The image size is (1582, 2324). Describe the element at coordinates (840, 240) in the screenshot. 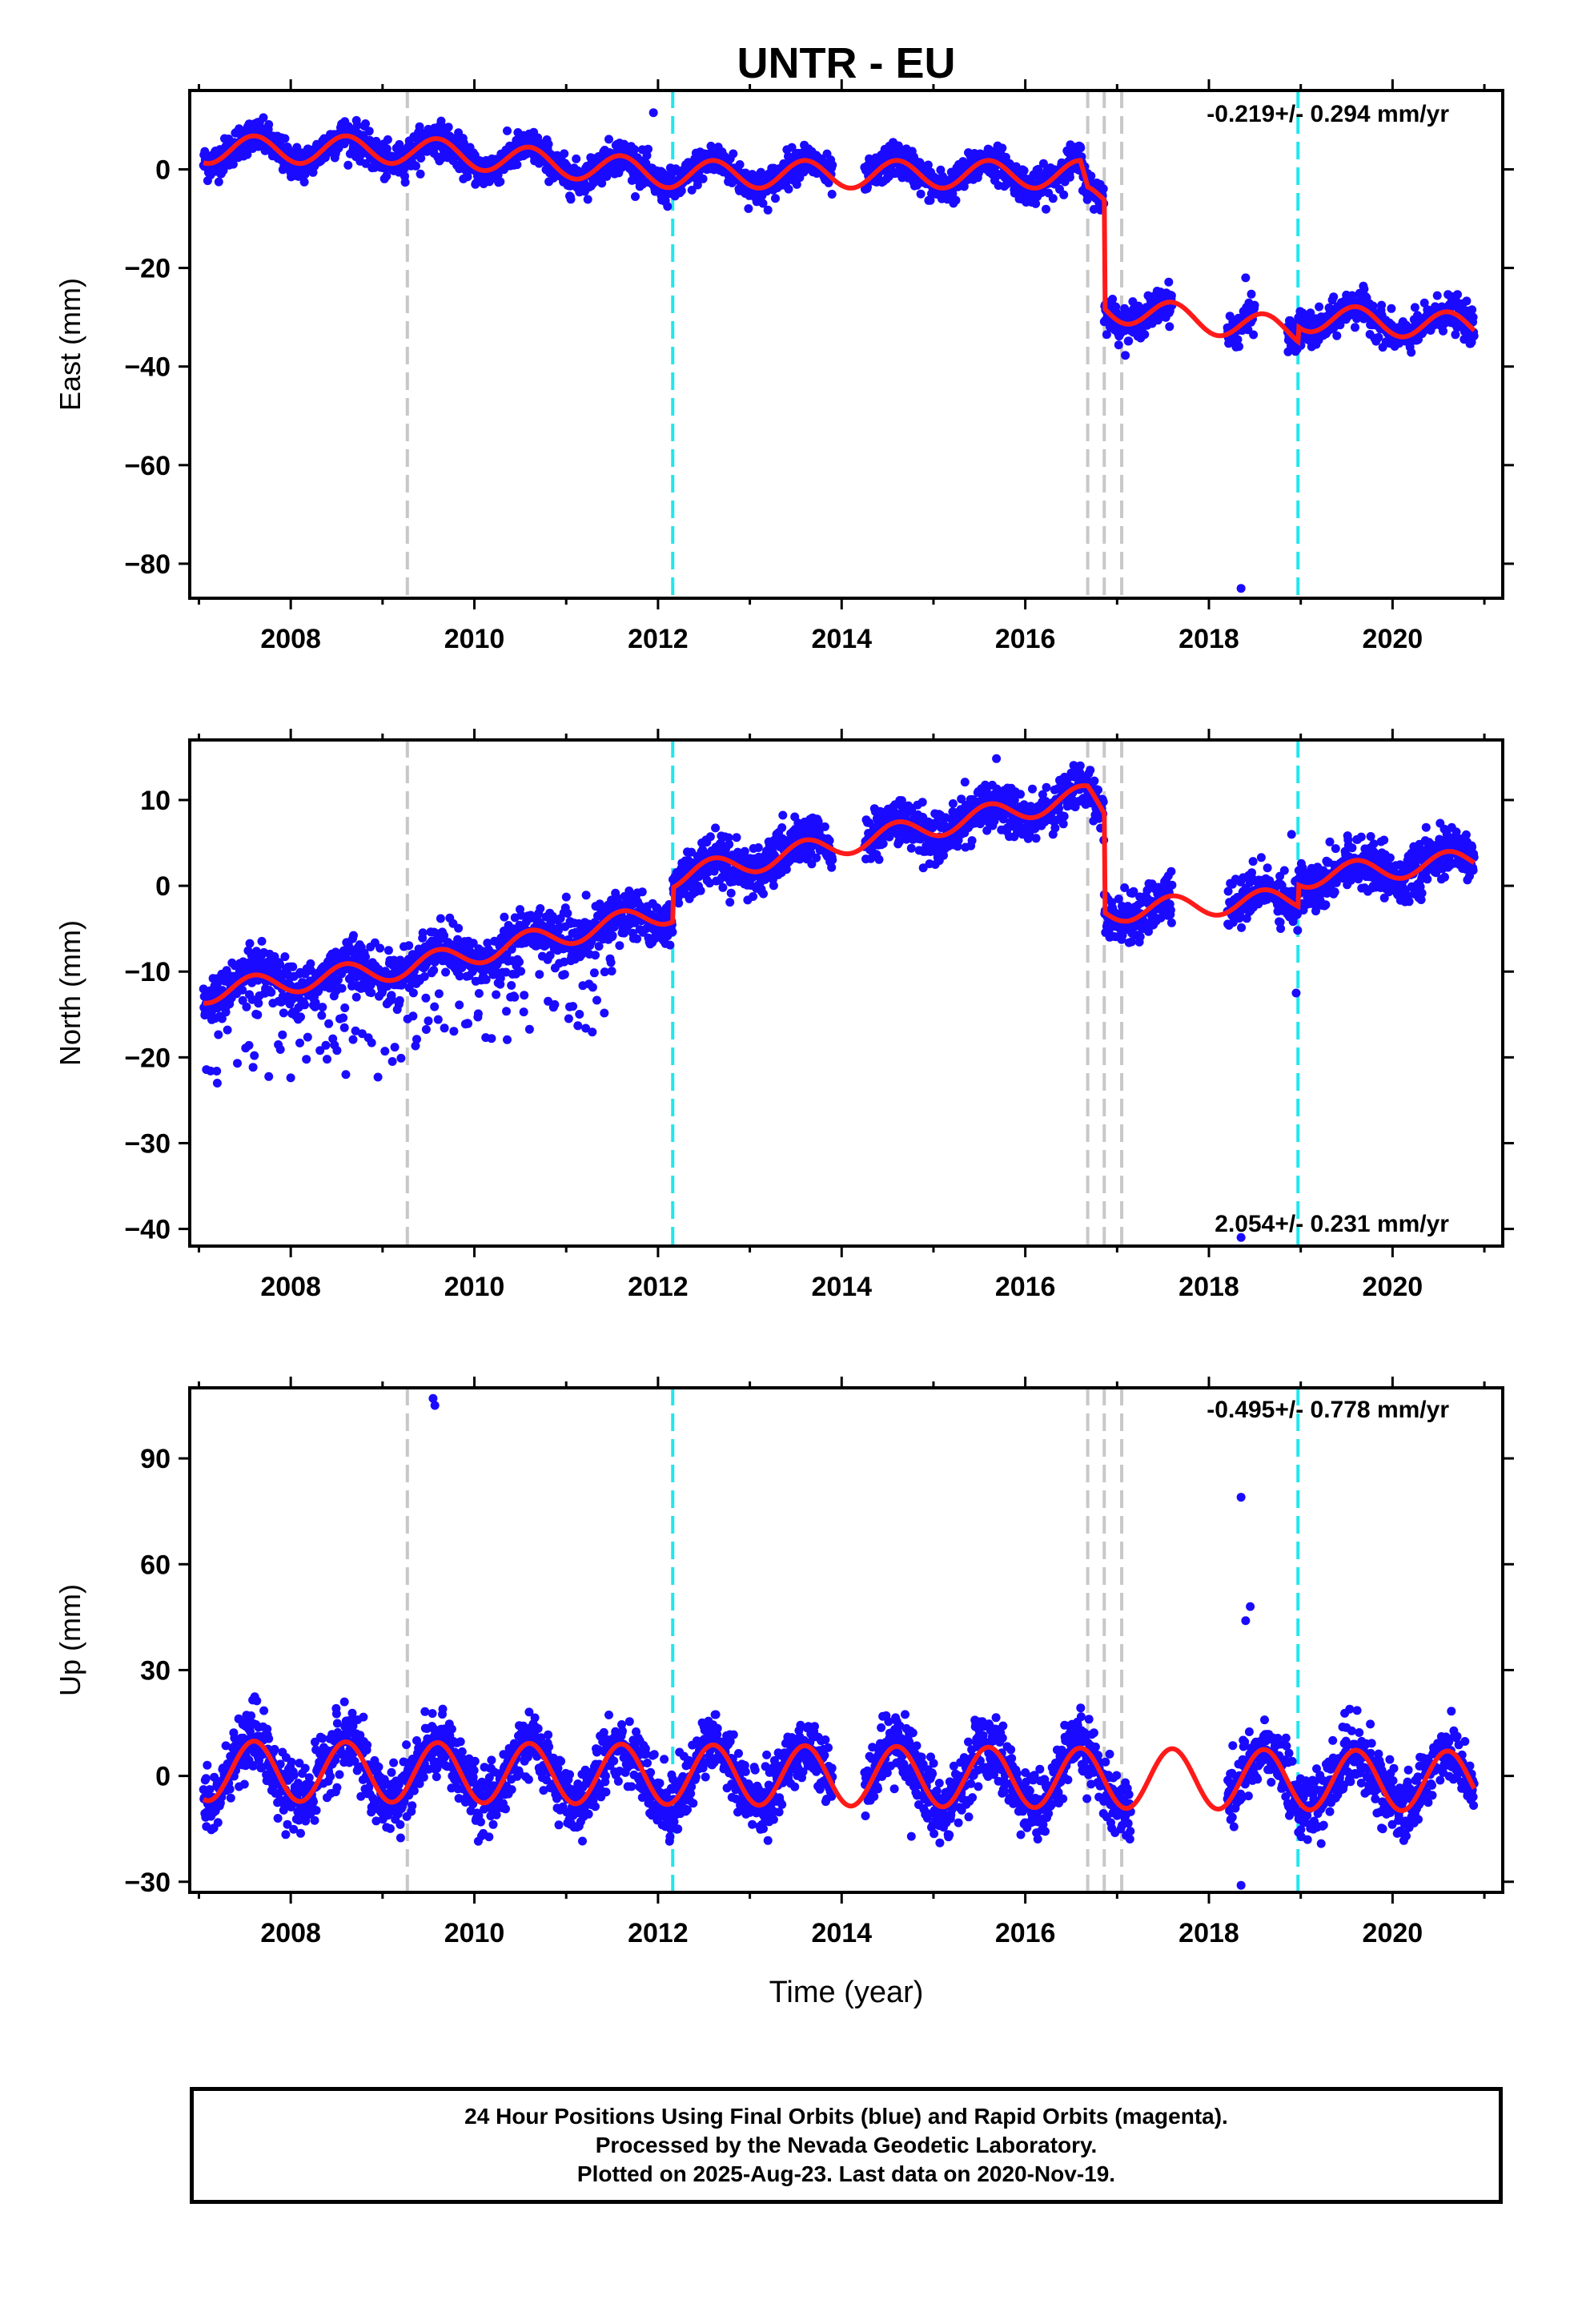

I see `model-curve` at that location.